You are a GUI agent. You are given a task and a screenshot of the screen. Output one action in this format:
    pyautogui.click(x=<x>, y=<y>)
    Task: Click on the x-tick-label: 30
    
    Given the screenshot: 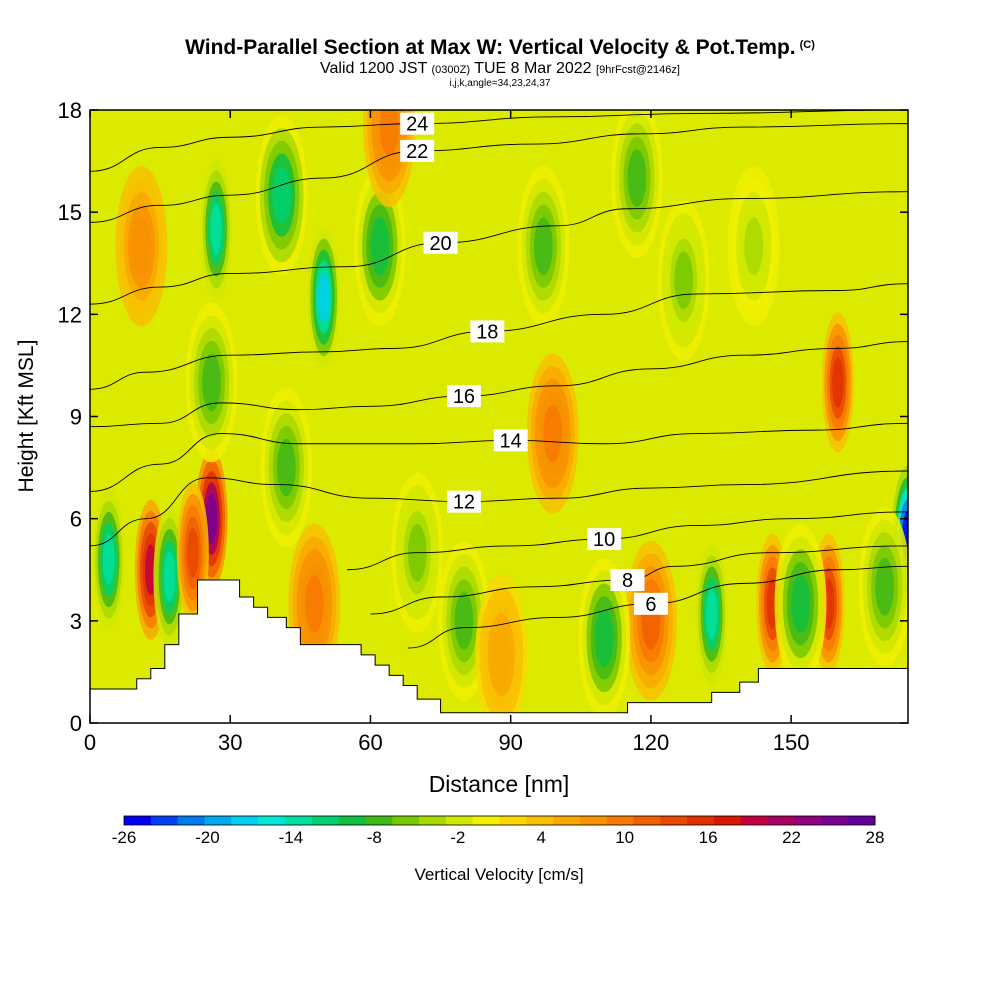 What is the action you would take?
    pyautogui.click(x=230, y=742)
    